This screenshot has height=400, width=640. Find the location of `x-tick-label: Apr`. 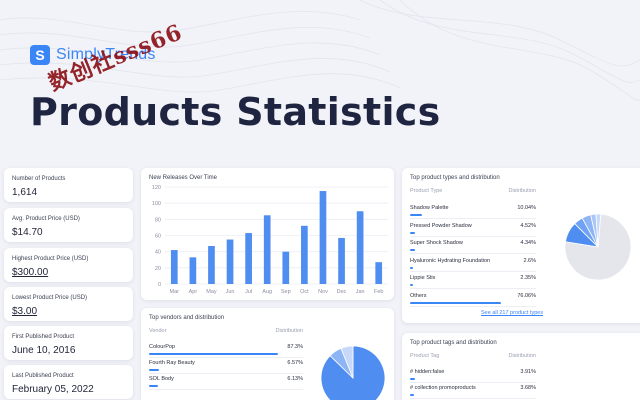

x-tick-label: Apr is located at coordinates (193, 292).